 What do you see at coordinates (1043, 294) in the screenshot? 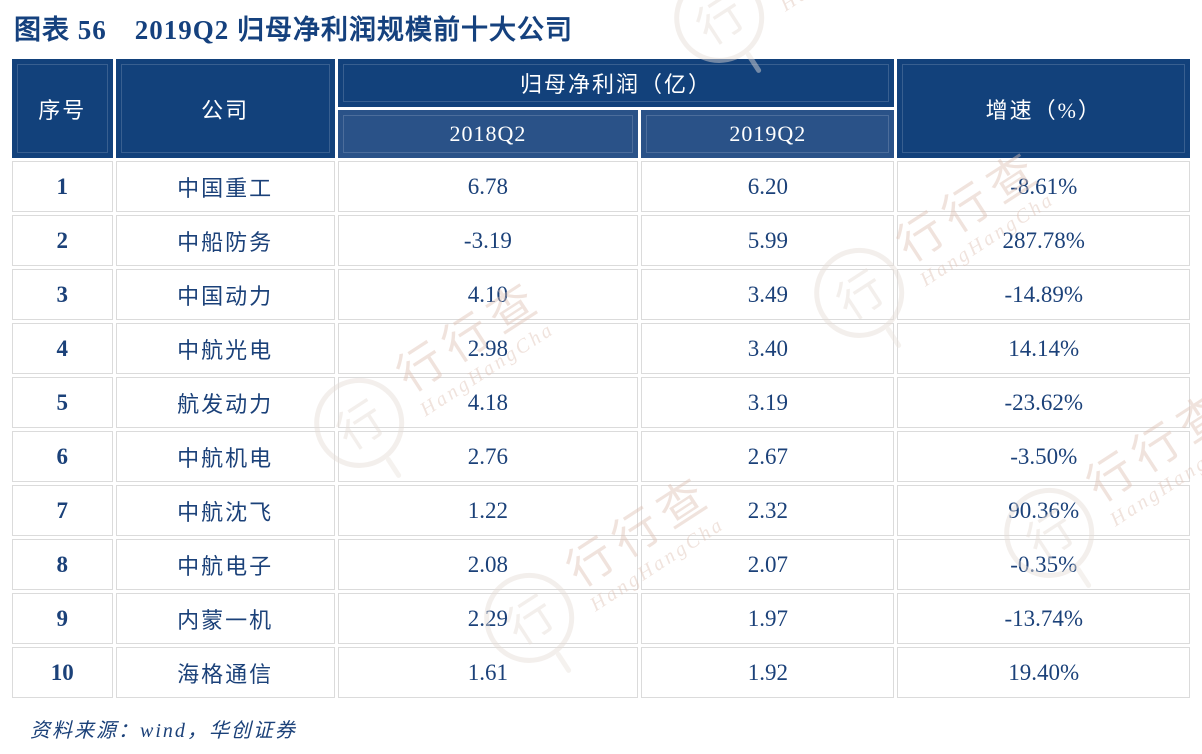
I see `cell-growth: -14.89%` at bounding box center [1043, 294].